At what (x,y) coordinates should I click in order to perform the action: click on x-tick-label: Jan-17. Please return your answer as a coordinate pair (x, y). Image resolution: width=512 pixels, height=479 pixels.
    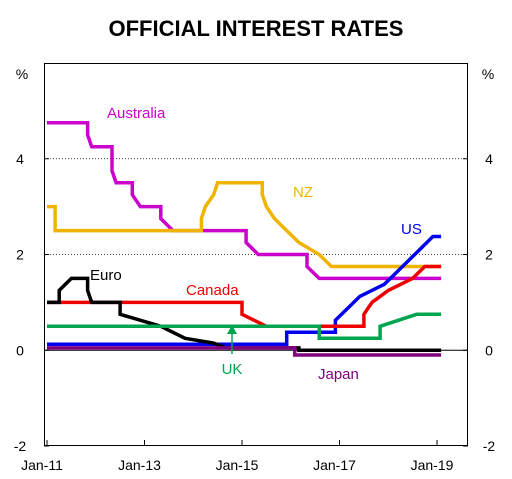
    Looking at the image, I should click on (334, 465).